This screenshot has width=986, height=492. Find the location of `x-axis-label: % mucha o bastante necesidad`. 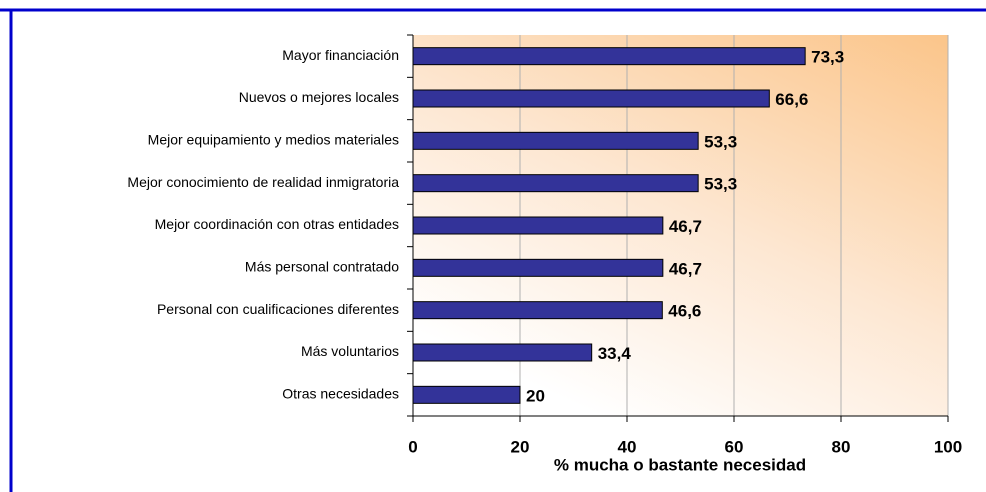

x-axis-label: % mucha o bastante necesidad is located at coordinates (680, 464).